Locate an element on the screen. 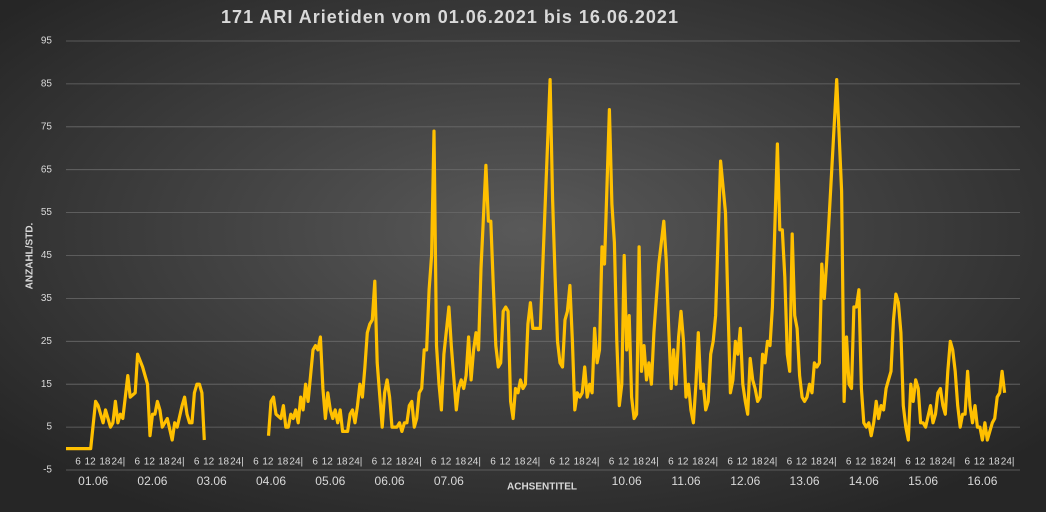 The width and height of the screenshot is (1046, 512). day-label: 12.06 is located at coordinates (745, 481).